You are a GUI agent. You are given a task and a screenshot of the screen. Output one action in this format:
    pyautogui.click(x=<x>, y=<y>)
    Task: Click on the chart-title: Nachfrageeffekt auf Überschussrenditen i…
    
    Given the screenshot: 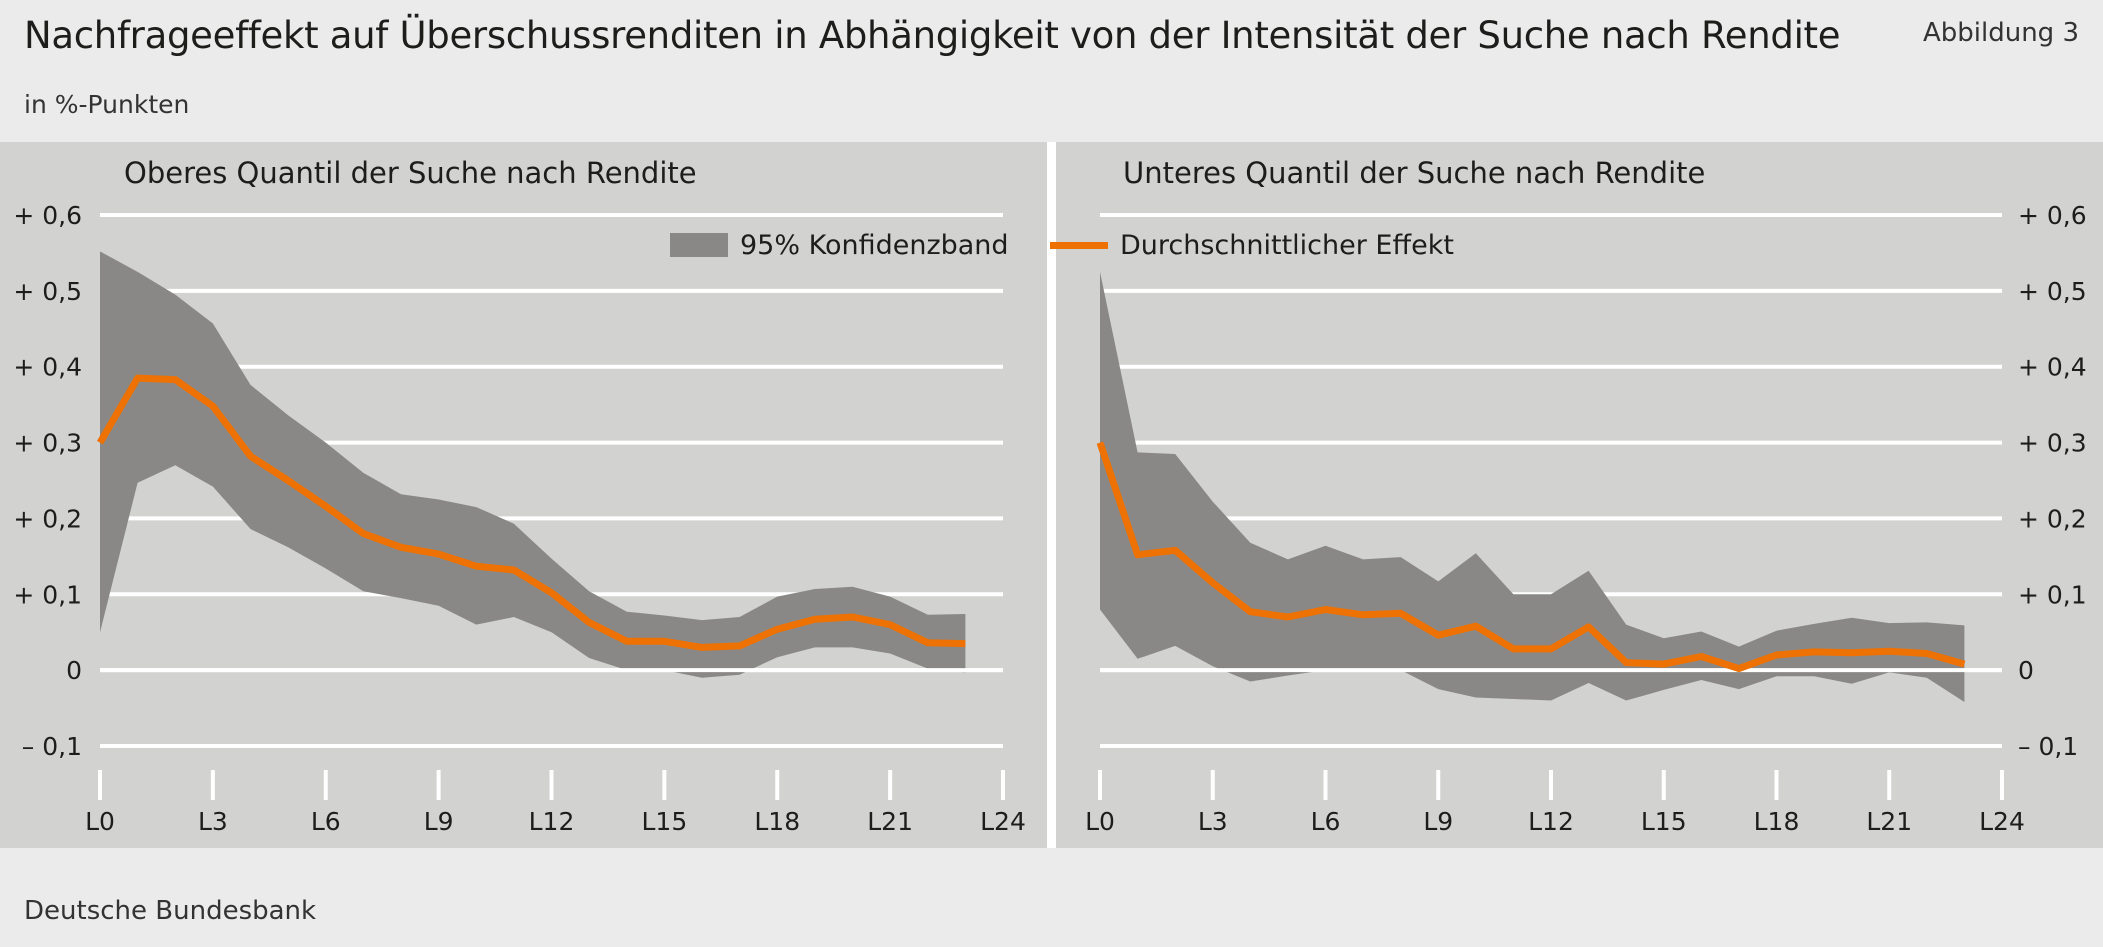 What is the action you would take?
    pyautogui.click(x=932, y=35)
    